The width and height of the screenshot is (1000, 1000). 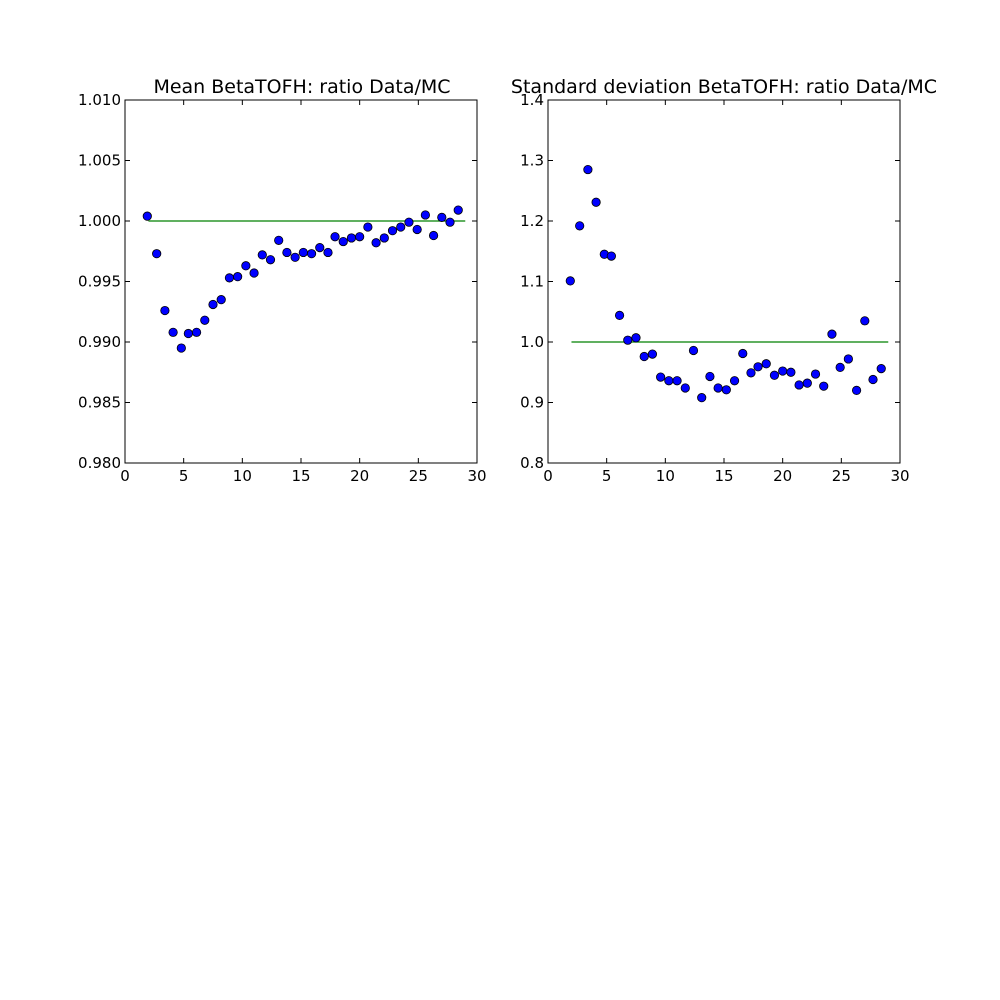 I want to click on left-y-tick-label: 0.990, so click(x=99, y=342).